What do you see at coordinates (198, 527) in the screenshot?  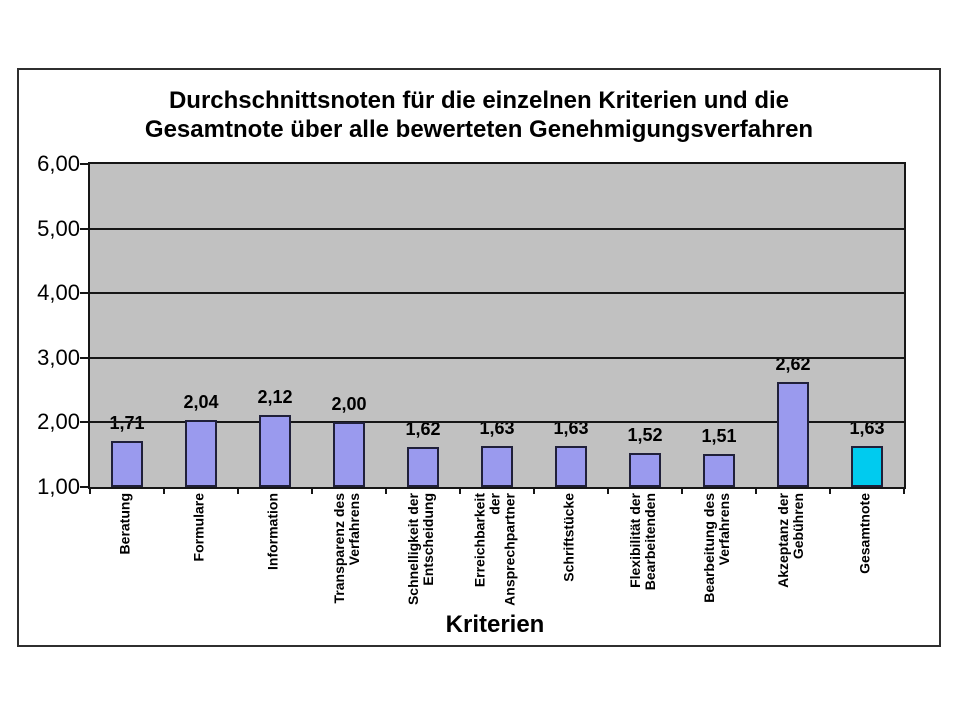 I see `x-category-label: Formulare` at bounding box center [198, 527].